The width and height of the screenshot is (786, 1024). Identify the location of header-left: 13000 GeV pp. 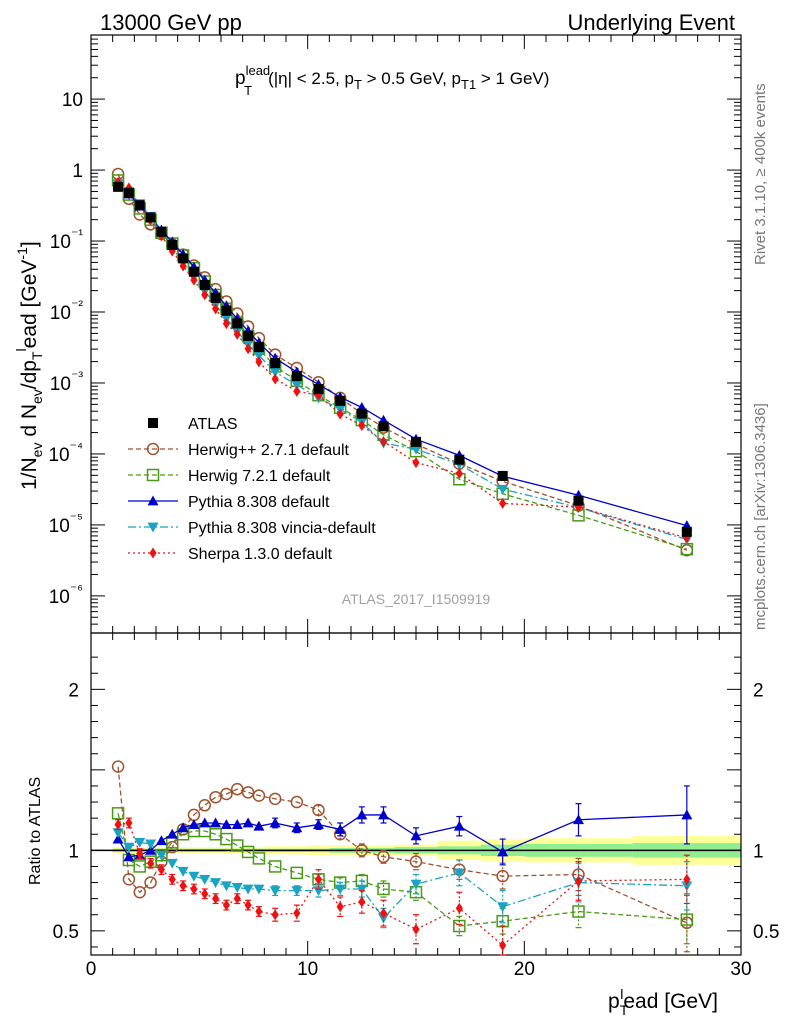
(171, 22).